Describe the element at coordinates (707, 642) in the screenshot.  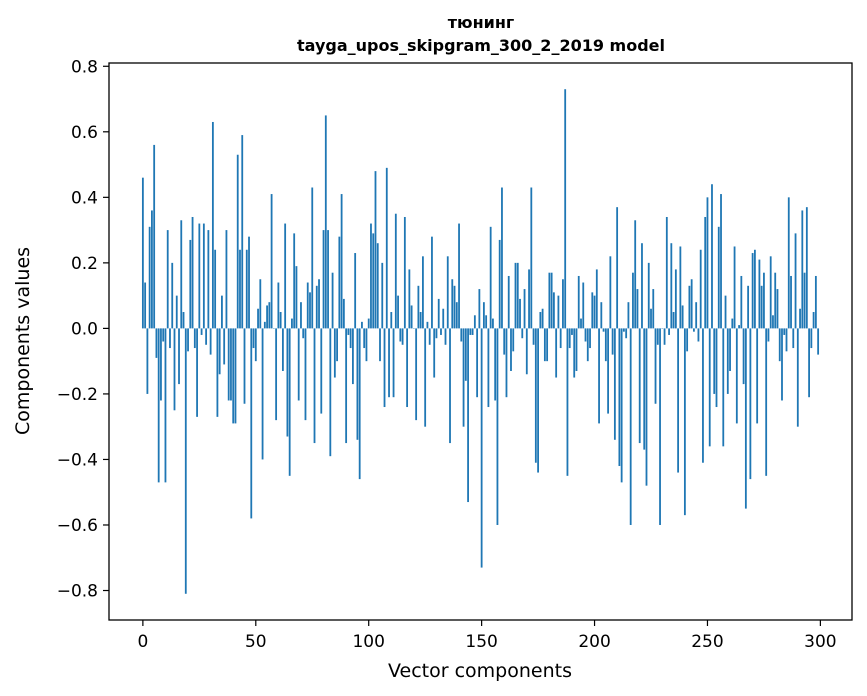
I see `x-tick-label: 250` at that location.